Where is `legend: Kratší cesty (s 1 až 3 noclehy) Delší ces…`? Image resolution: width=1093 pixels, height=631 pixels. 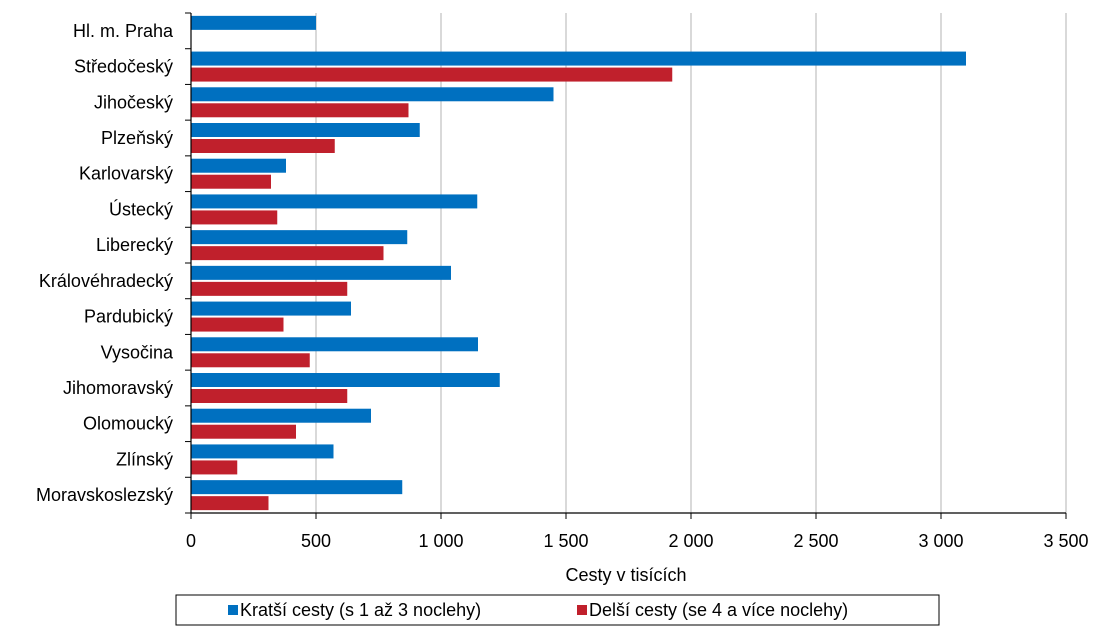 legend: Kratší cesty (s 1 až 3 noclehy) Delší ces… is located at coordinates (557, 610).